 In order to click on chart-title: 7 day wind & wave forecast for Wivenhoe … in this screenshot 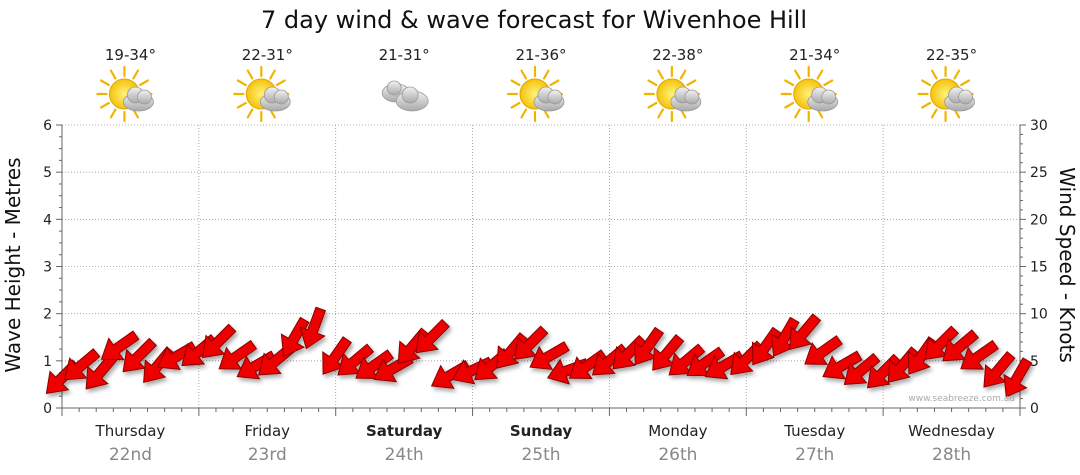, I will do `click(534, 20)`.